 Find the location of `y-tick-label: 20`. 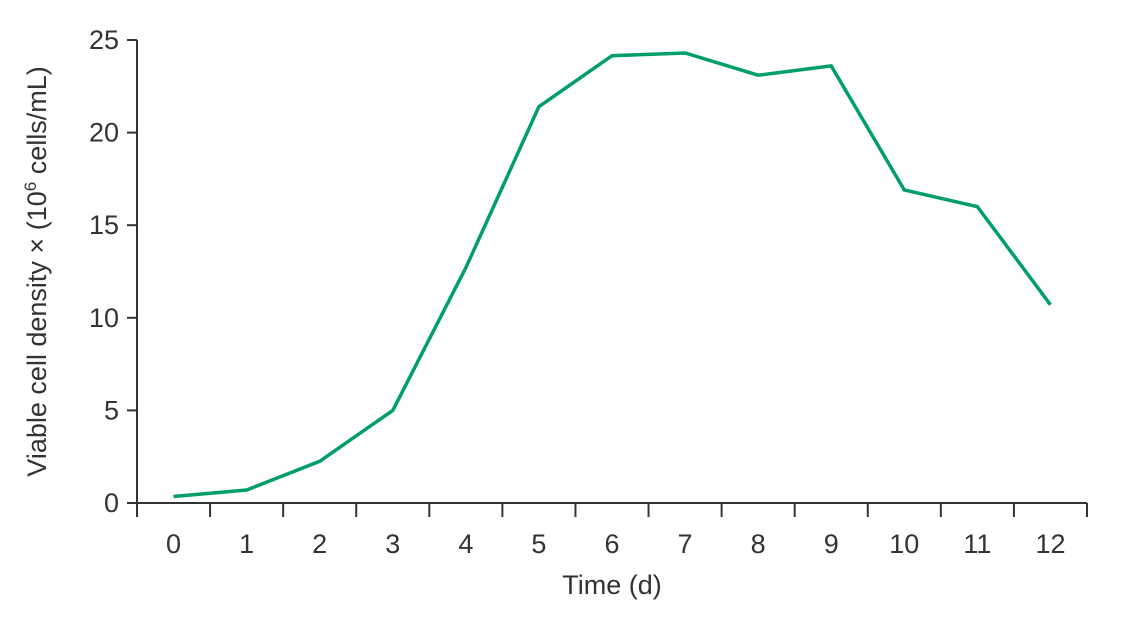

y-tick-label: 20 is located at coordinates (104, 133).